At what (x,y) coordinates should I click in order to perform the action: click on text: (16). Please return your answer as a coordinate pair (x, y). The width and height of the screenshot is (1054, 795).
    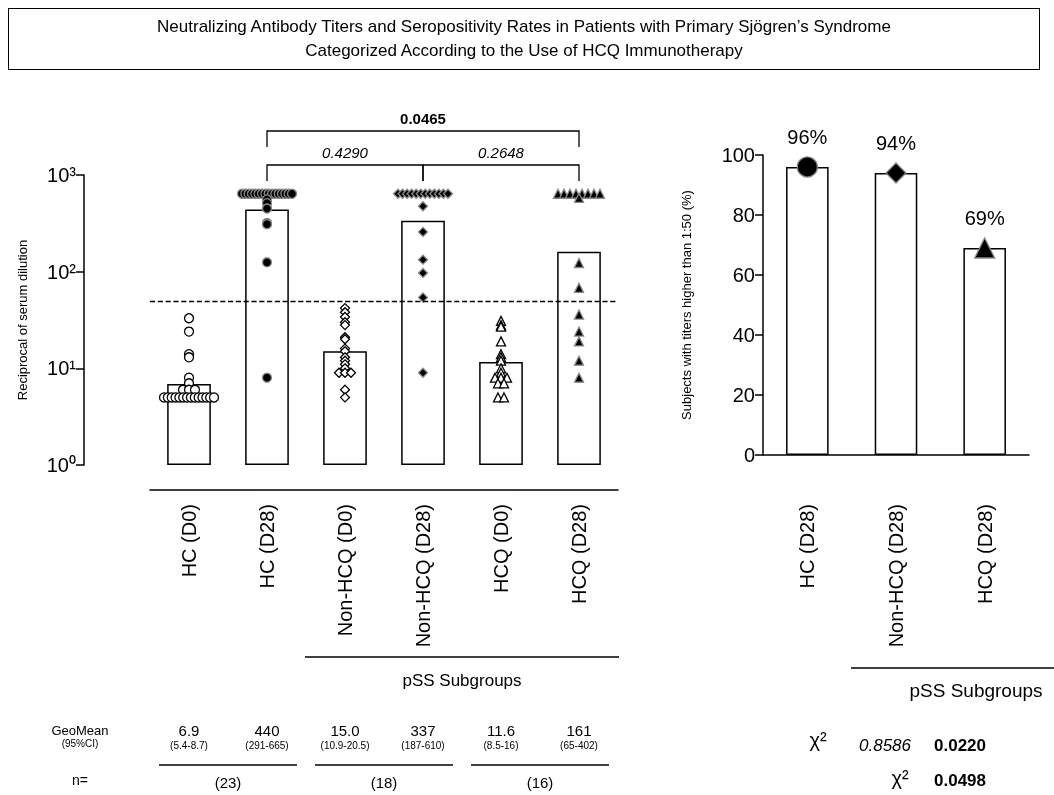
    Looking at the image, I should click on (540, 782).